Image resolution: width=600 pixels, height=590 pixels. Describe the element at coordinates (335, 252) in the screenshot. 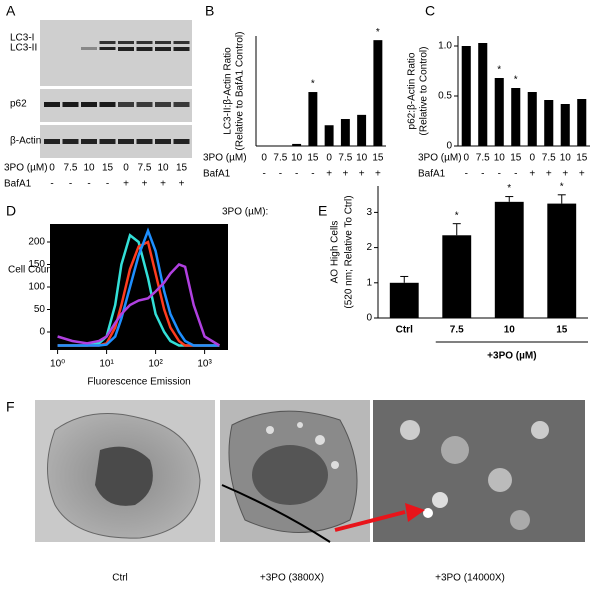

I see `y-axis-label: AO High Cells` at that location.